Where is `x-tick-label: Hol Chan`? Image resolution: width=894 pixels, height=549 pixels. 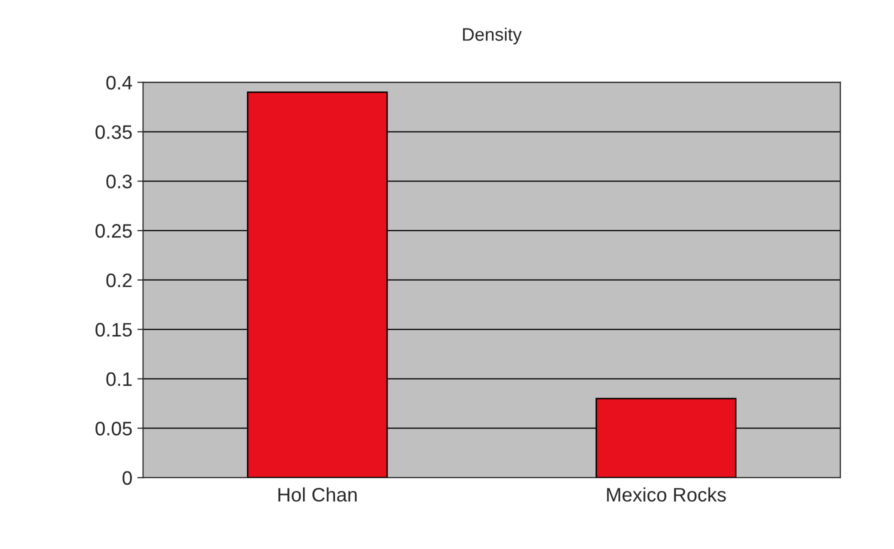 x-tick-label: Hol Chan is located at coordinates (317, 494).